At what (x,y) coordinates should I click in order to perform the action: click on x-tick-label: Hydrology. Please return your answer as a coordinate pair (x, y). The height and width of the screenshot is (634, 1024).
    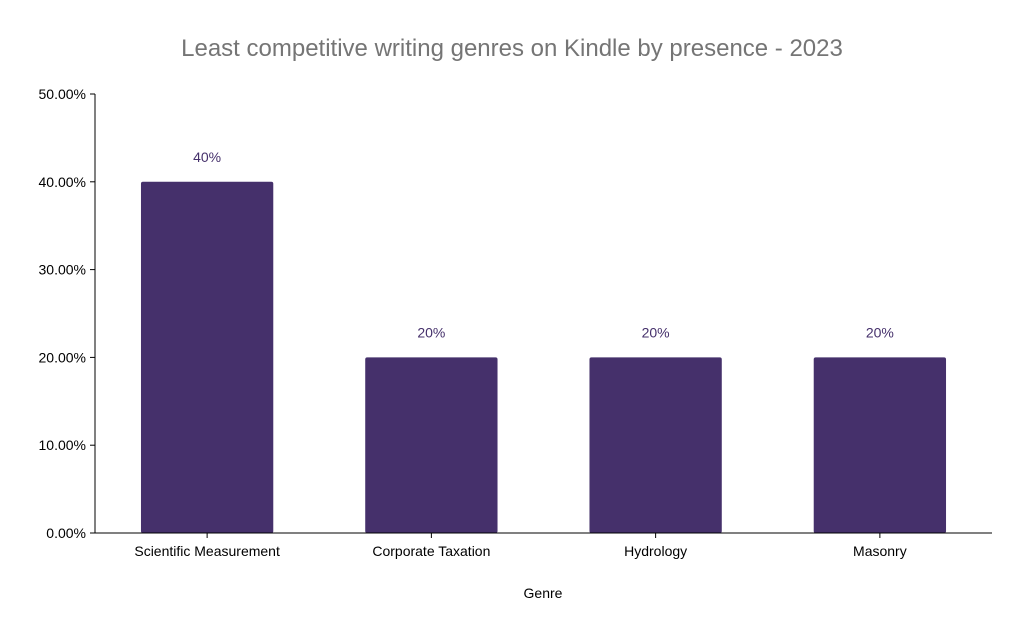
    Looking at the image, I should click on (655, 551).